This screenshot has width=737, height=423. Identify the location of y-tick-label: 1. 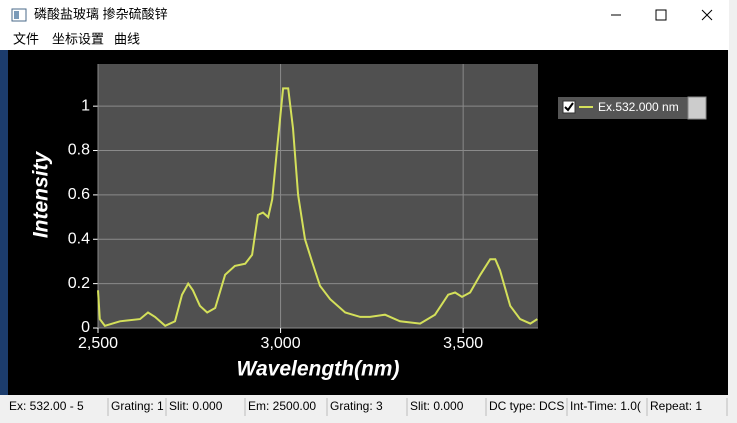
(85, 105).